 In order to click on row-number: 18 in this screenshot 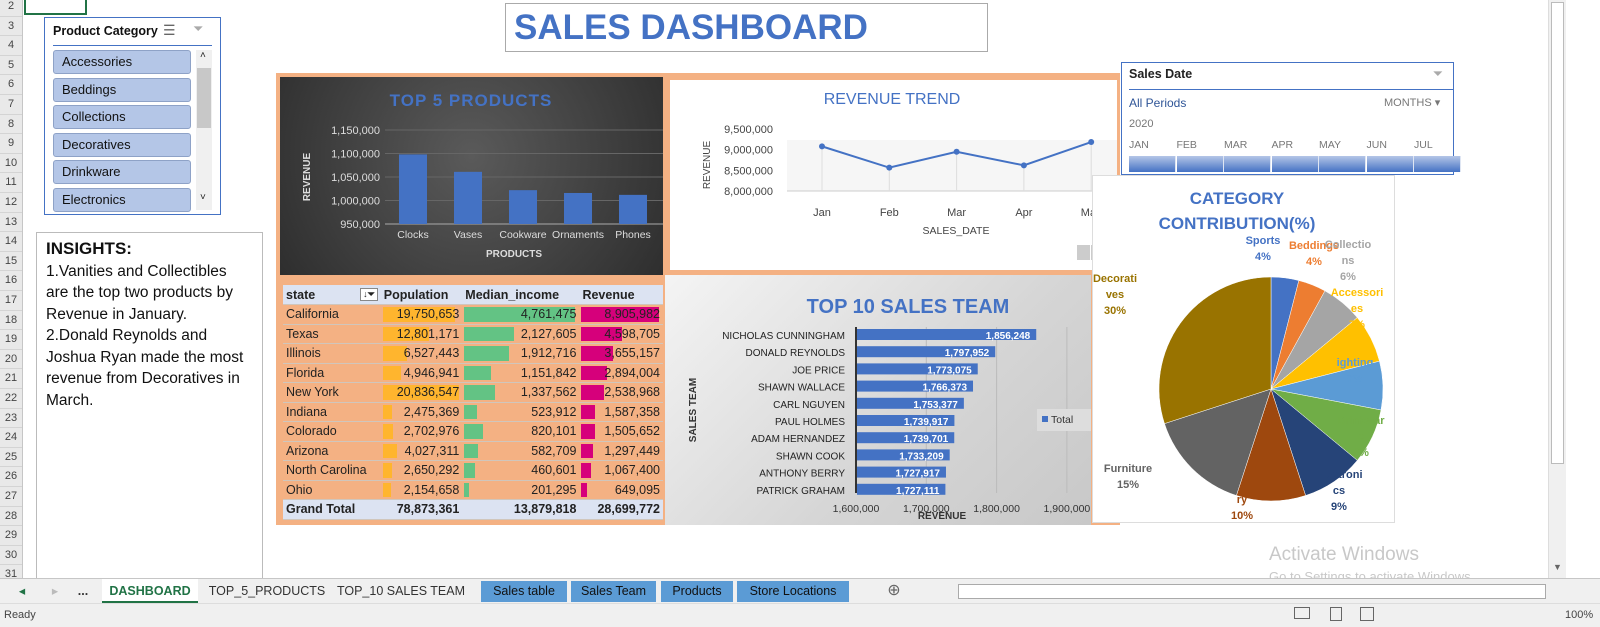, I will do `click(11, 321)`.